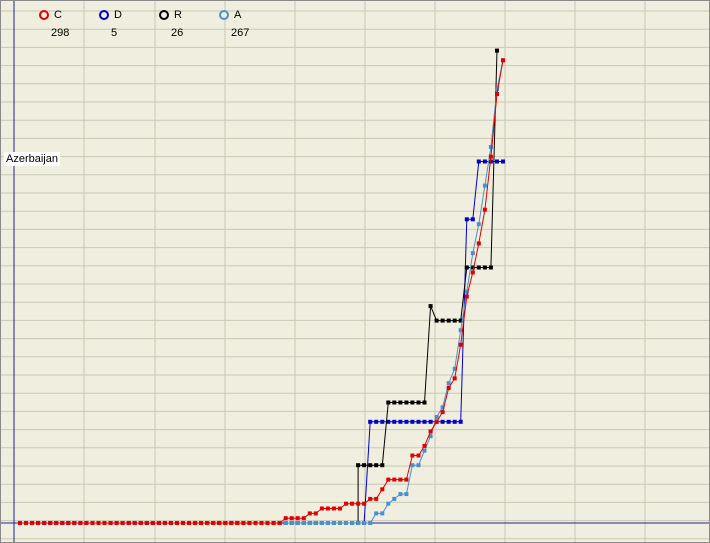 This screenshot has width=710, height=543. What do you see at coordinates (44, 15) in the screenshot?
I see `legend-marker-c` at bounding box center [44, 15].